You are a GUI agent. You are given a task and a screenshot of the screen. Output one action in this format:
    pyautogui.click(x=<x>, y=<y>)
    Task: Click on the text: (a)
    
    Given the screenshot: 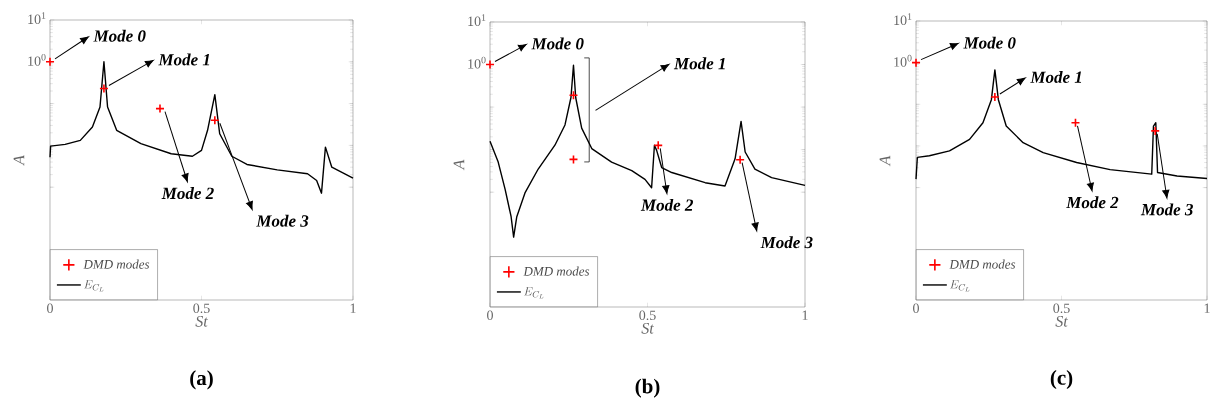 What is the action you would take?
    pyautogui.click(x=201, y=380)
    